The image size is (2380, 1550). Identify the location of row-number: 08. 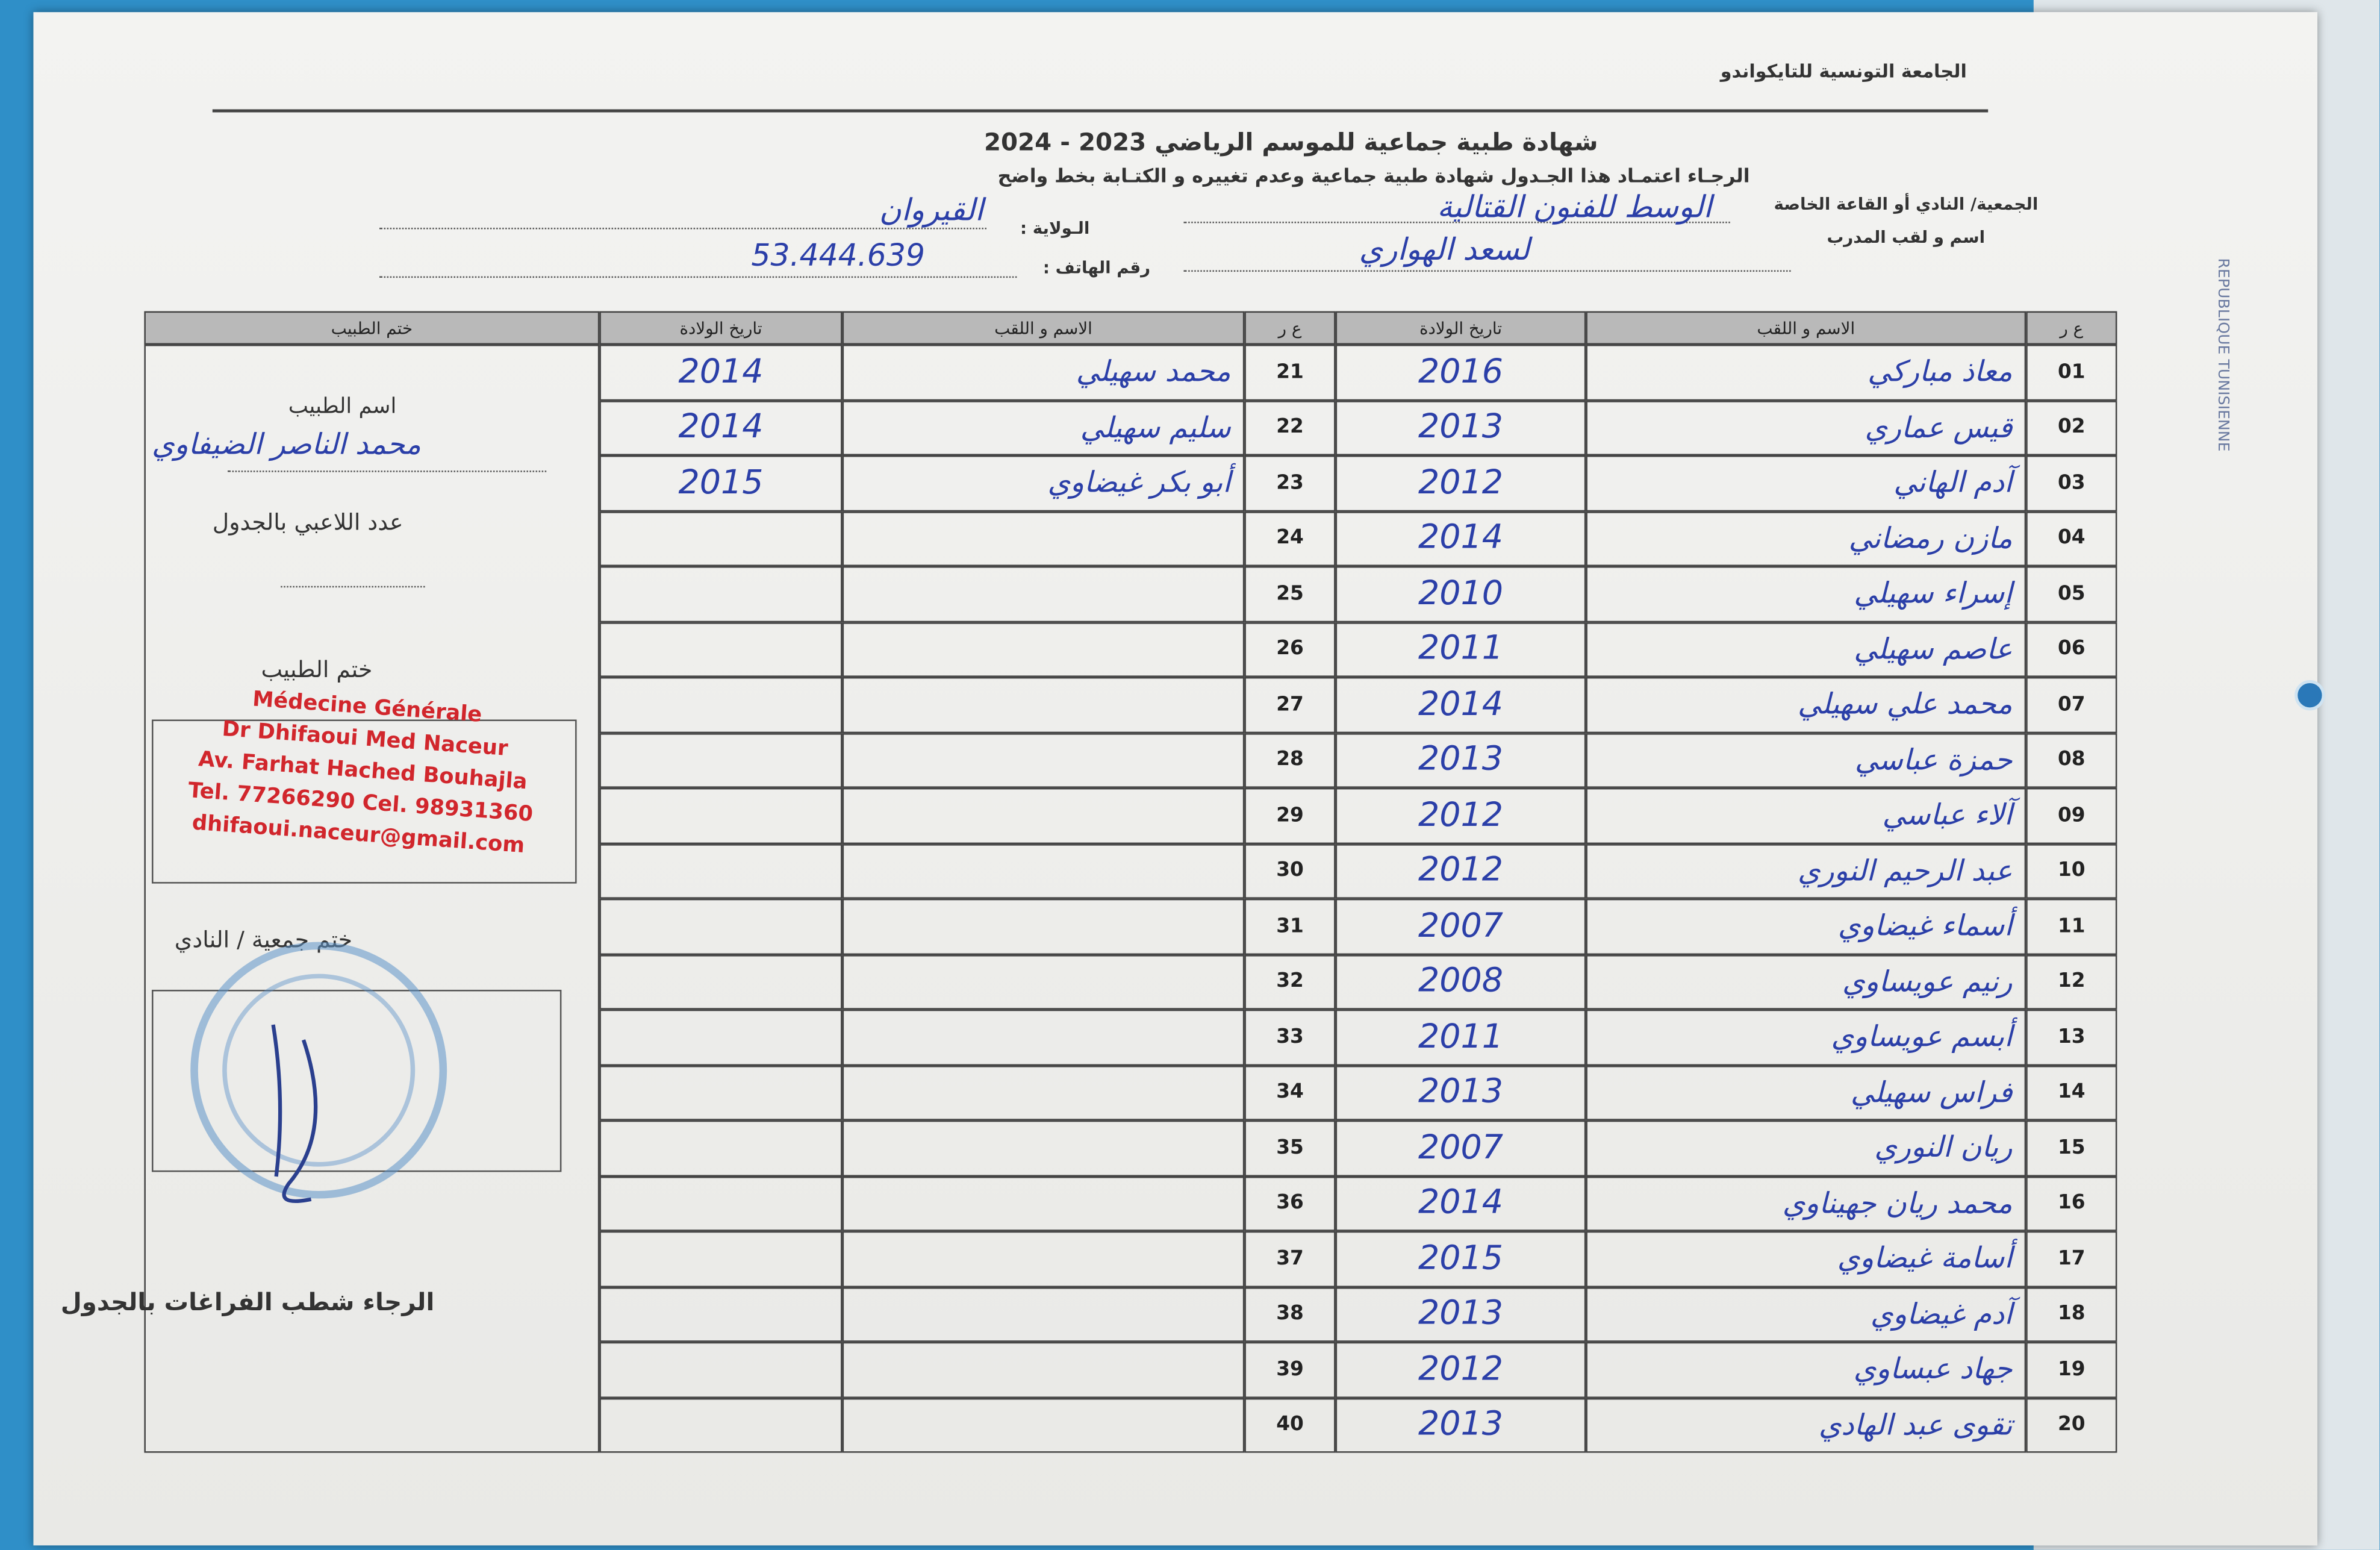
(2071, 760).